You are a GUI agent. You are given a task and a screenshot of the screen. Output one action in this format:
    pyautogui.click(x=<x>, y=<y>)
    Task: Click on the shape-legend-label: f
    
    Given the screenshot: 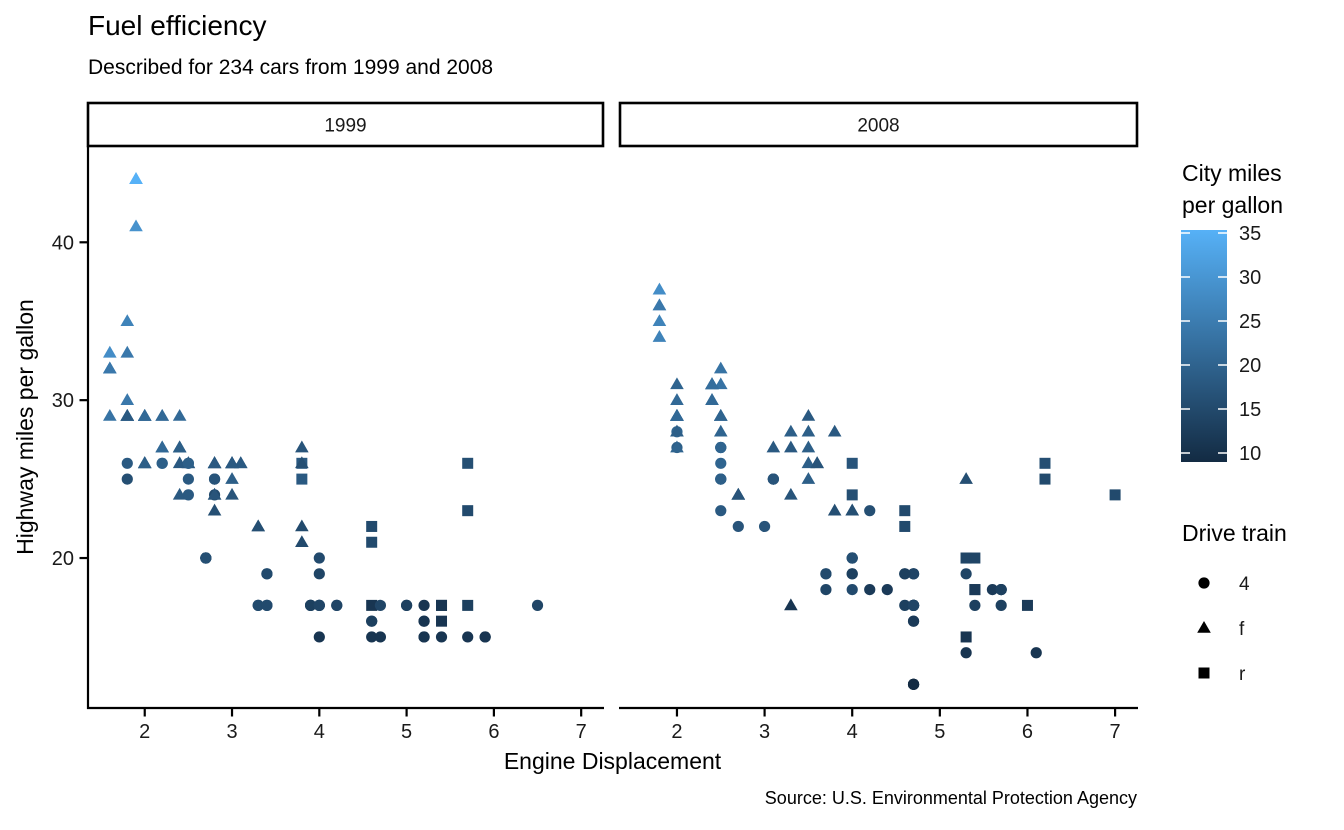 What is the action you would take?
    pyautogui.click(x=1242, y=629)
    